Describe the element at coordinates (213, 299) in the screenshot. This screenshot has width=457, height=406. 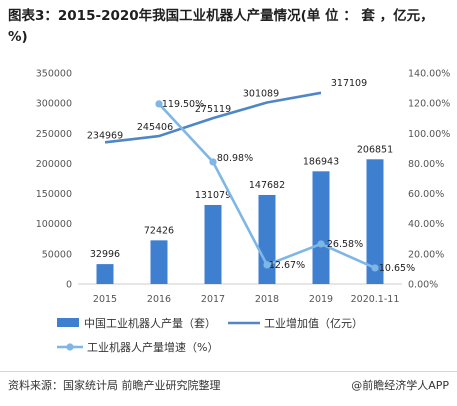
I see `x-axis-tick-label: 2017` at that location.